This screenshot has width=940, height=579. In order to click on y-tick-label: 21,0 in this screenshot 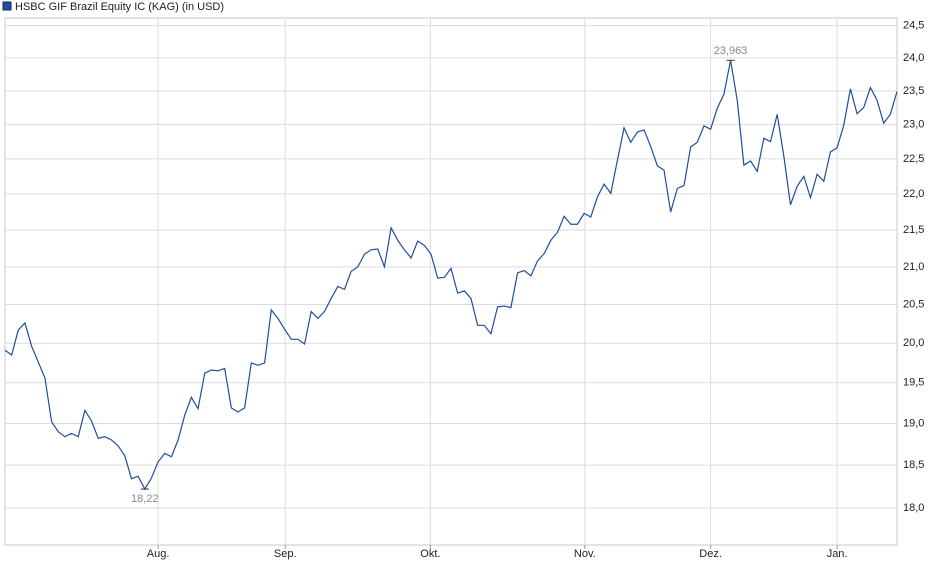, I will do `click(913, 267)`.